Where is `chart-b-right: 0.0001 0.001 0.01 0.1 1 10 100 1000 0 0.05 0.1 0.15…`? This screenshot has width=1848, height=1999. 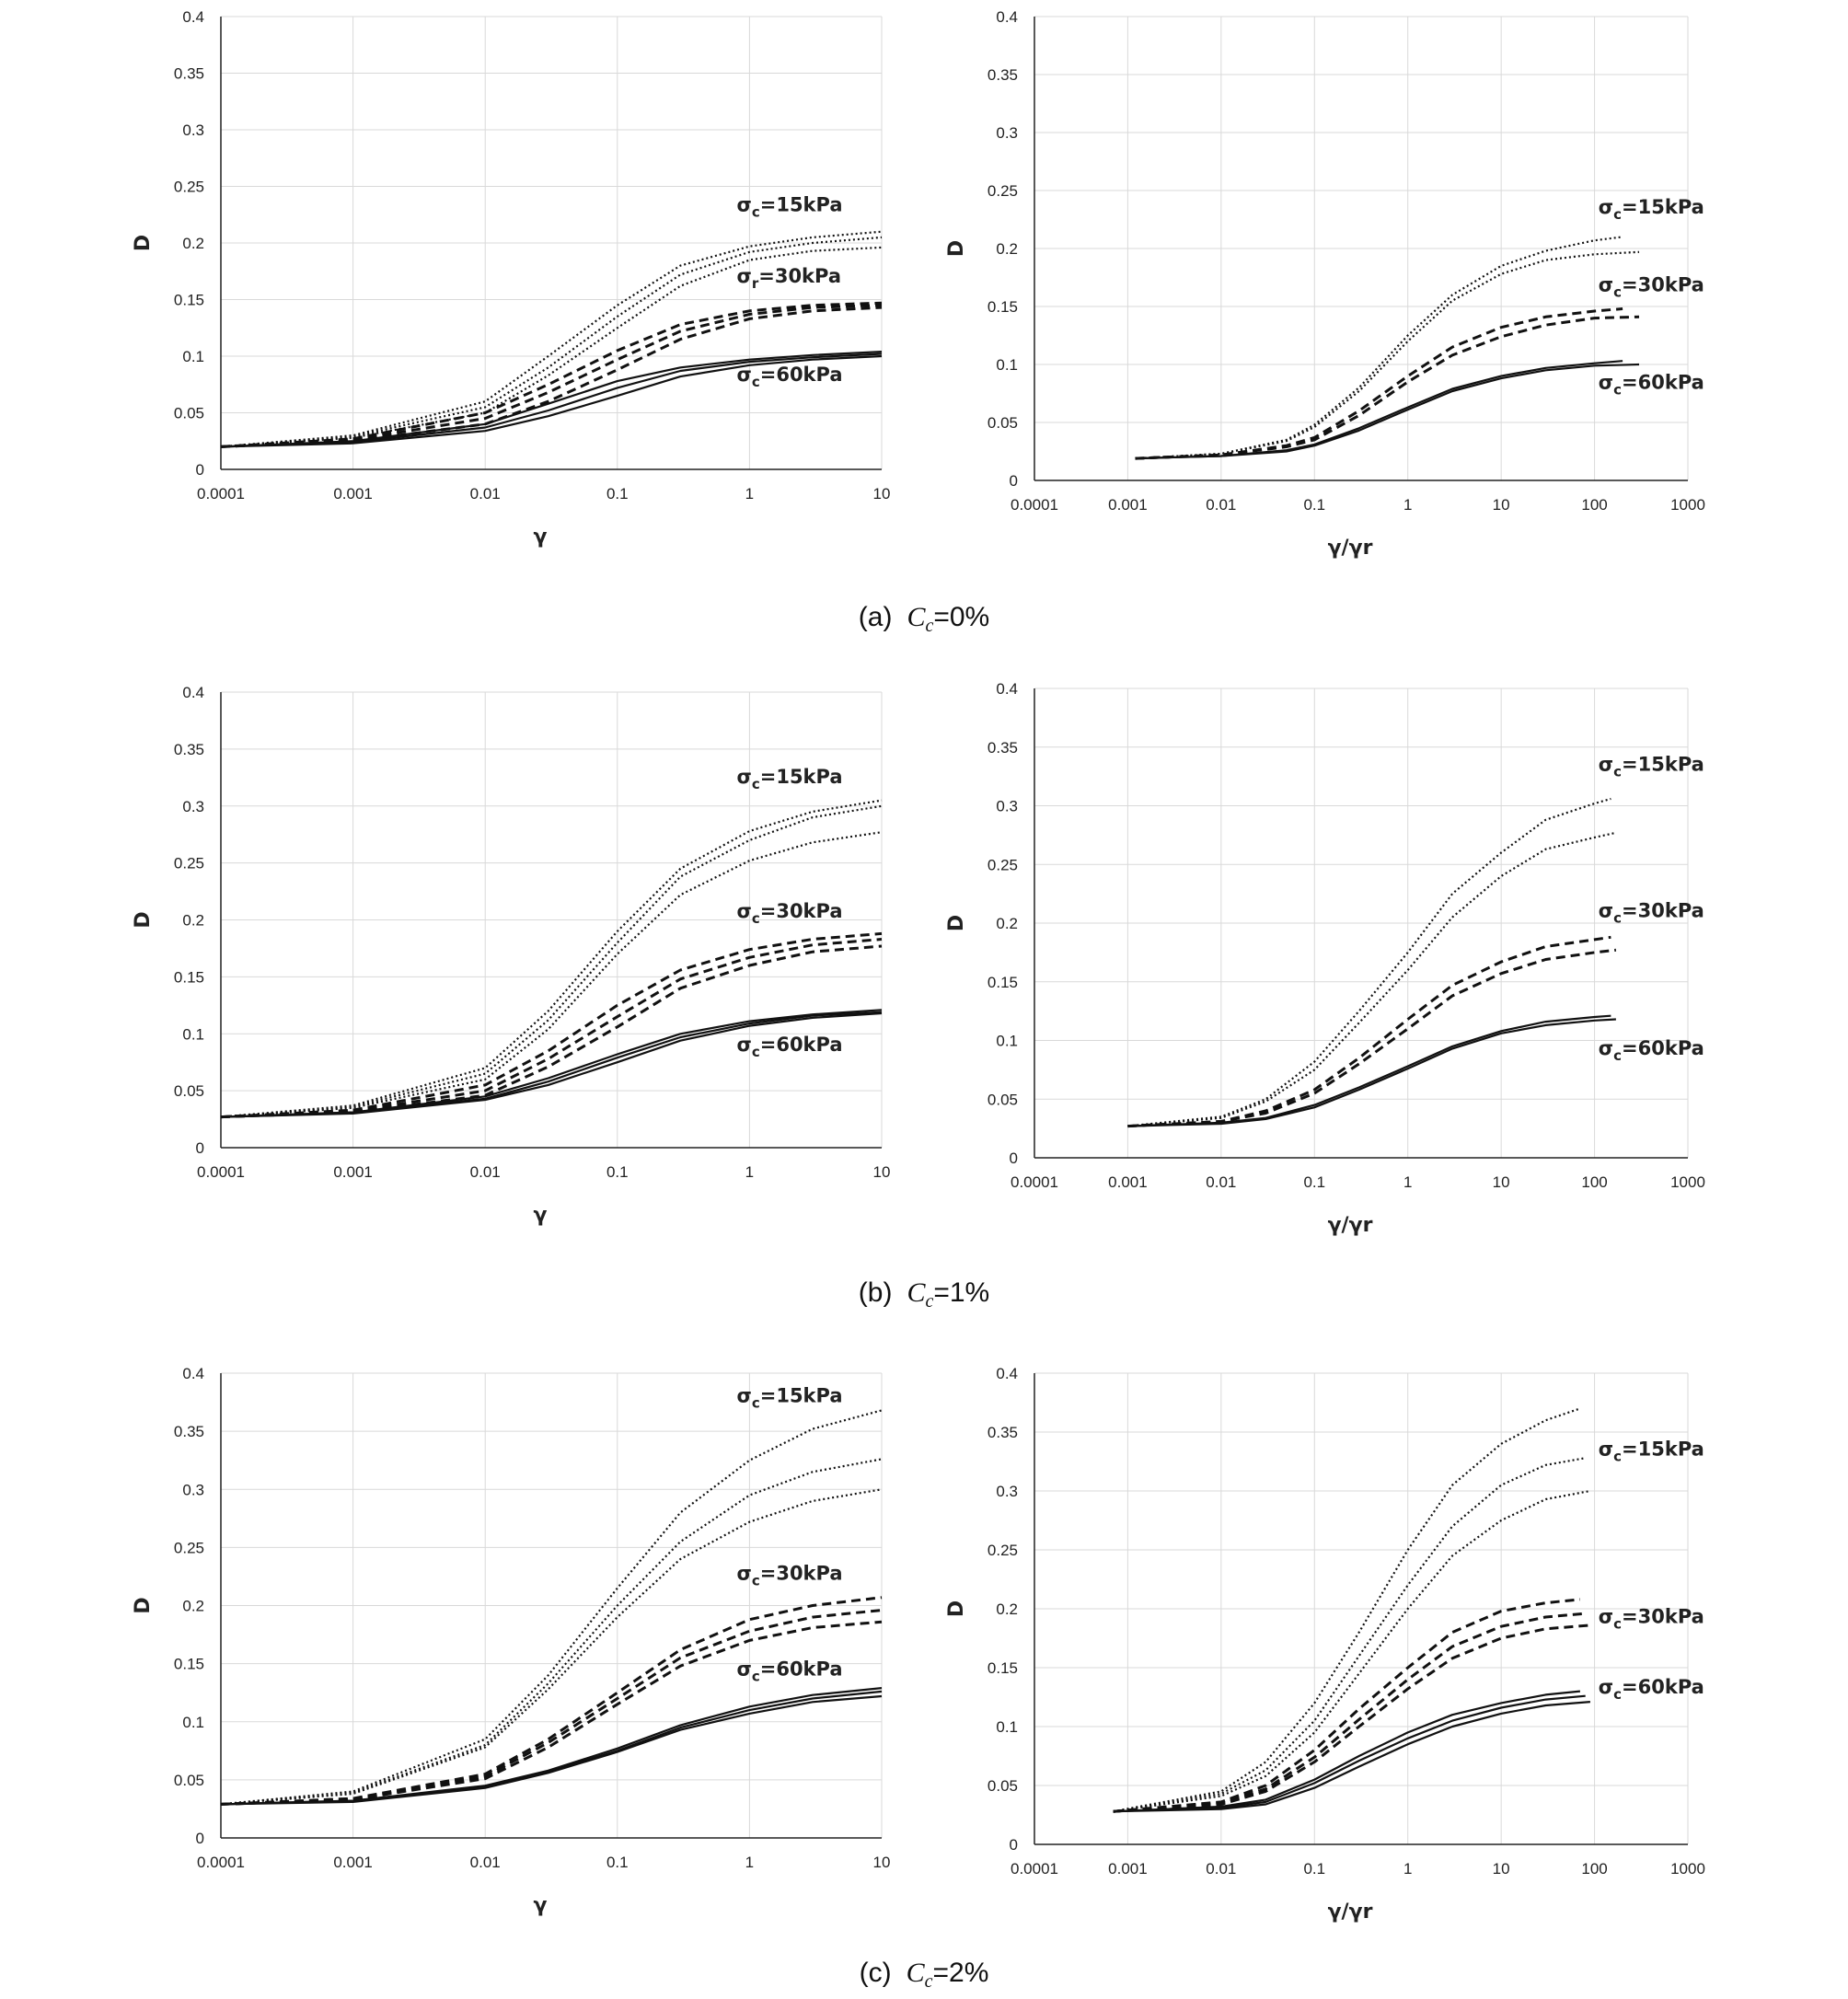
chart-b-right: 0.0001 0.001 0.01 0.1 1 10 100 1000 0 0.05 0.1 0.15… is located at coordinates (1325, 958).